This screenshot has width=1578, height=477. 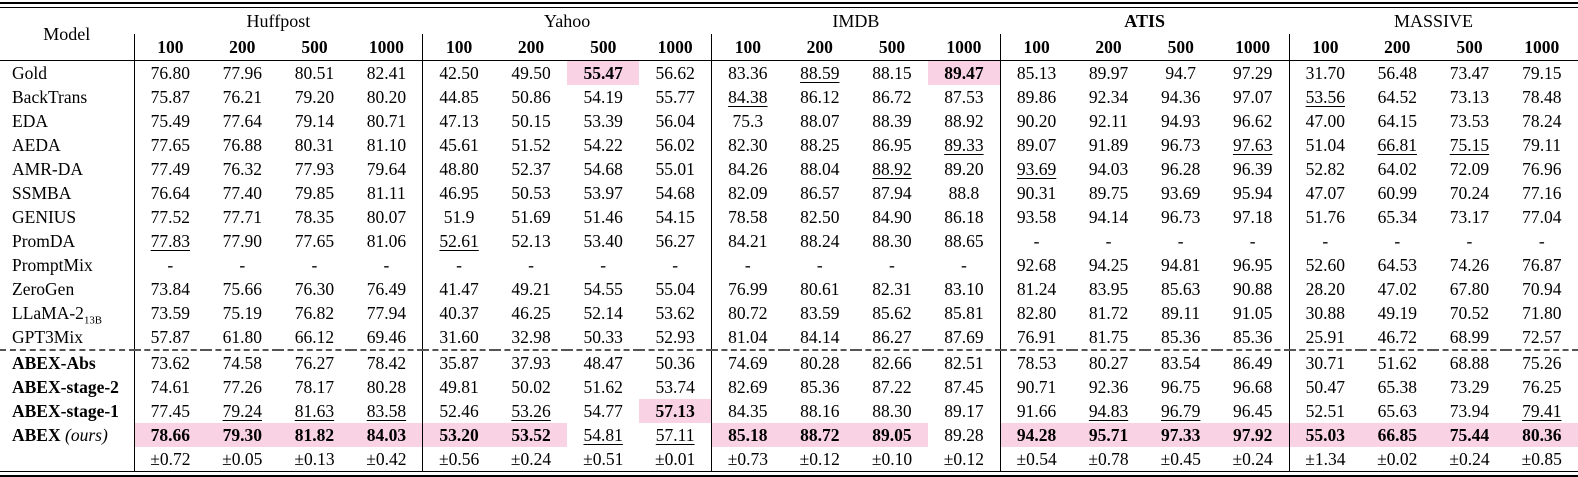 I want to click on cell: 85.81, so click(x=964, y=312).